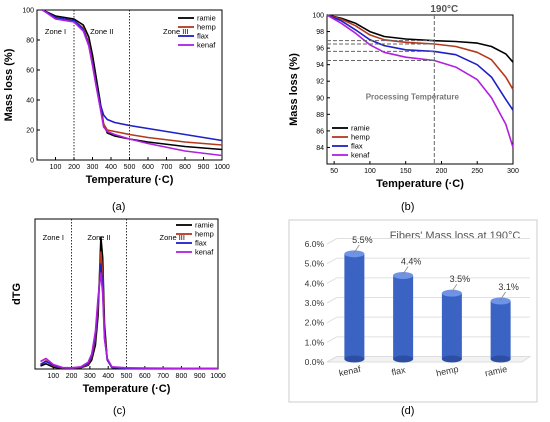 This screenshot has width=550, height=422. Describe the element at coordinates (455, 236) in the screenshot. I see `bar-chart-title: Fibers' Mass loss at 190°C` at that location.